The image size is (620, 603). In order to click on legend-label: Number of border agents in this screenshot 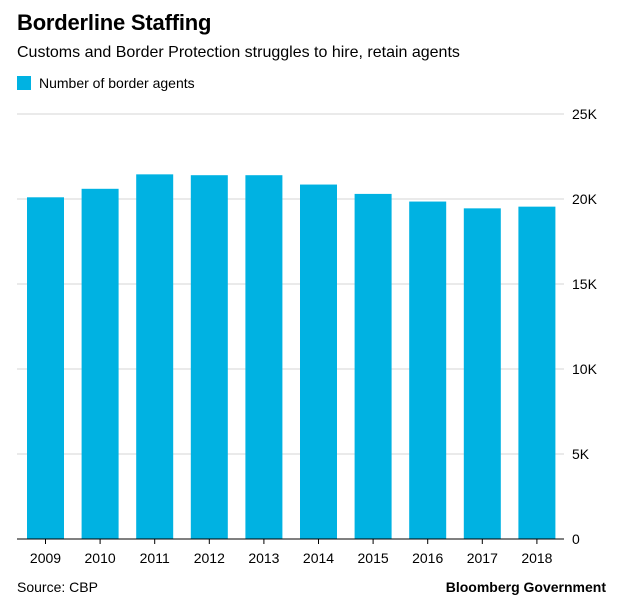, I will do `click(117, 83)`.